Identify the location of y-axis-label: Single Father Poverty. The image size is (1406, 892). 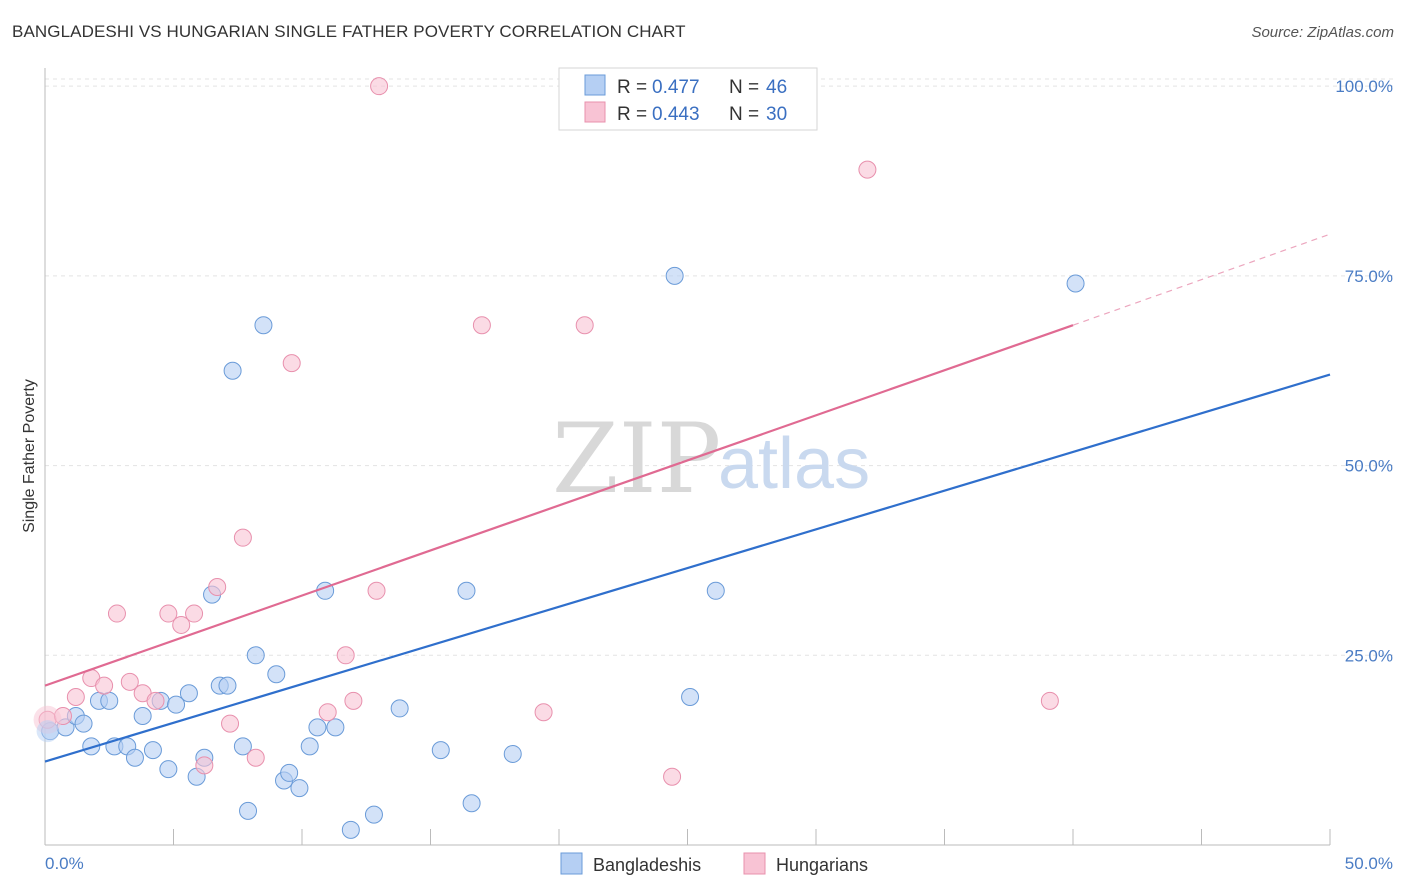
(29, 456).